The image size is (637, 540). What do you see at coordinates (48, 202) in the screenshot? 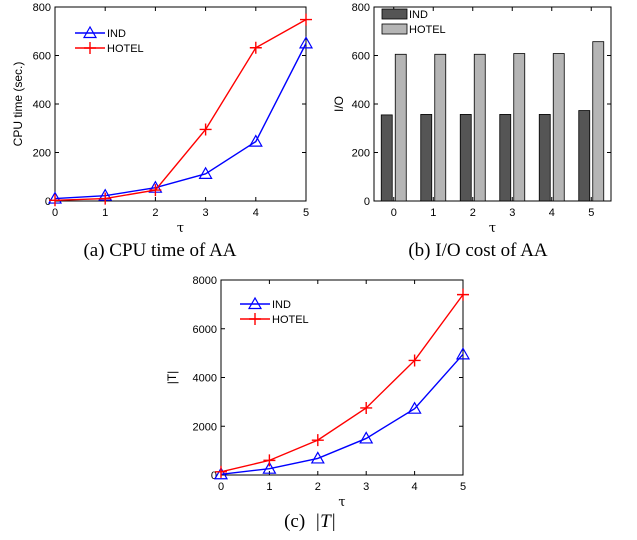
I see `y-tick-label-a: 0` at bounding box center [48, 202].